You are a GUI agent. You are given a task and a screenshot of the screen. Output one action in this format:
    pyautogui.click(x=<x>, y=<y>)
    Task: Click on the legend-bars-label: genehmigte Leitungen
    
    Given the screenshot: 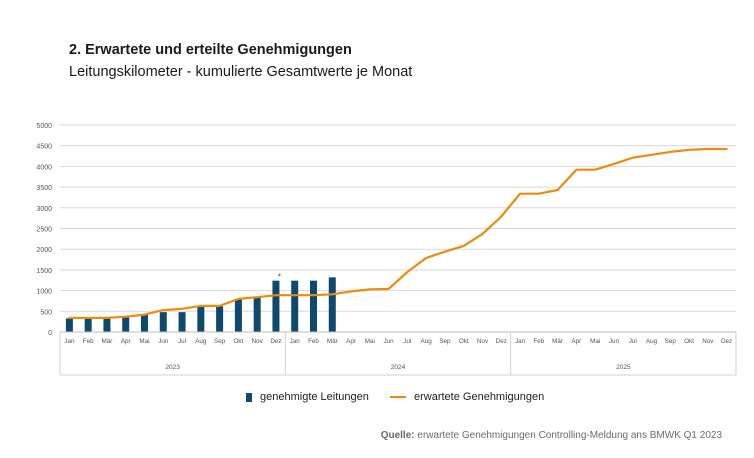 What is the action you would take?
    pyautogui.click(x=314, y=397)
    